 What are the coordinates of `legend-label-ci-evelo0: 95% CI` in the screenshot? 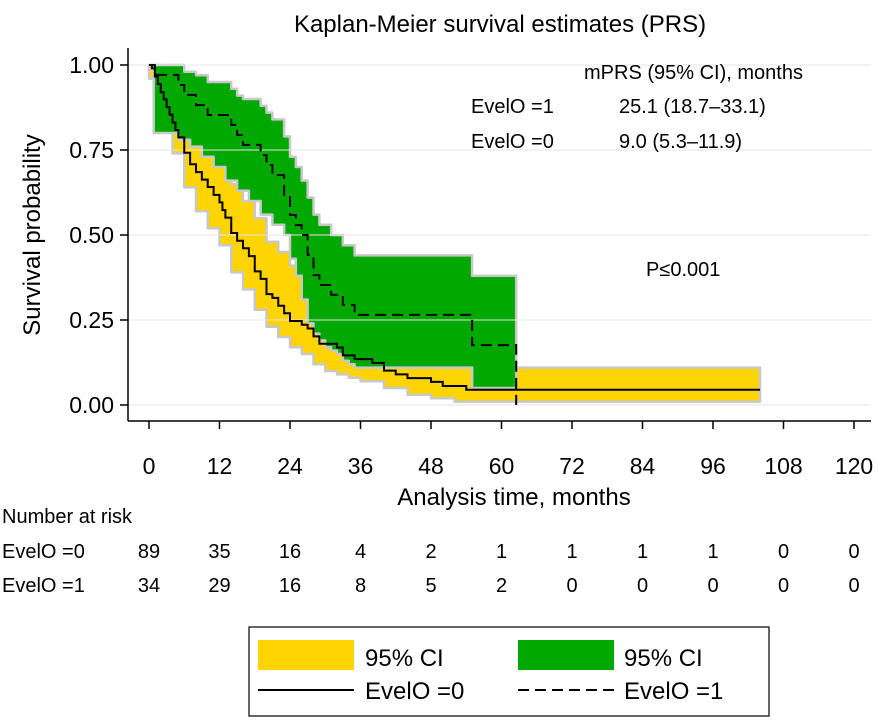 It's located at (404, 658).